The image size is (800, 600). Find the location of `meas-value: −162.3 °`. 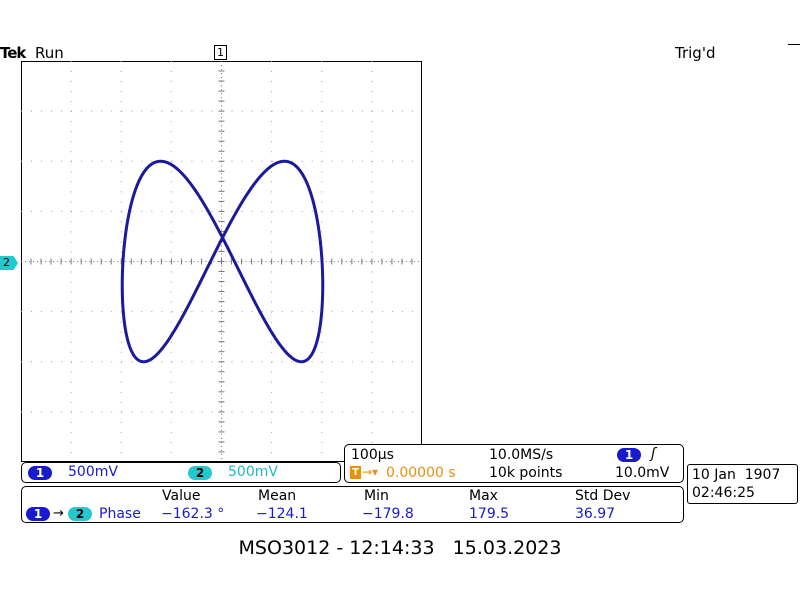

meas-value: −162.3 ° is located at coordinates (193, 514).